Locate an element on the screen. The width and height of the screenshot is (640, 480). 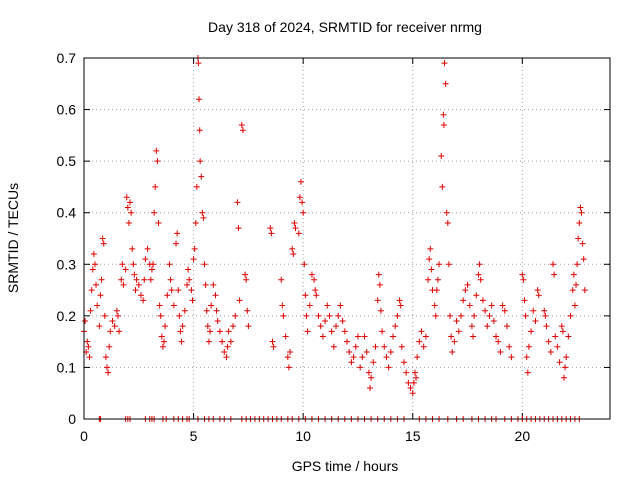
y-axis-label: SRMTID / TECUs is located at coordinates (13, 238).